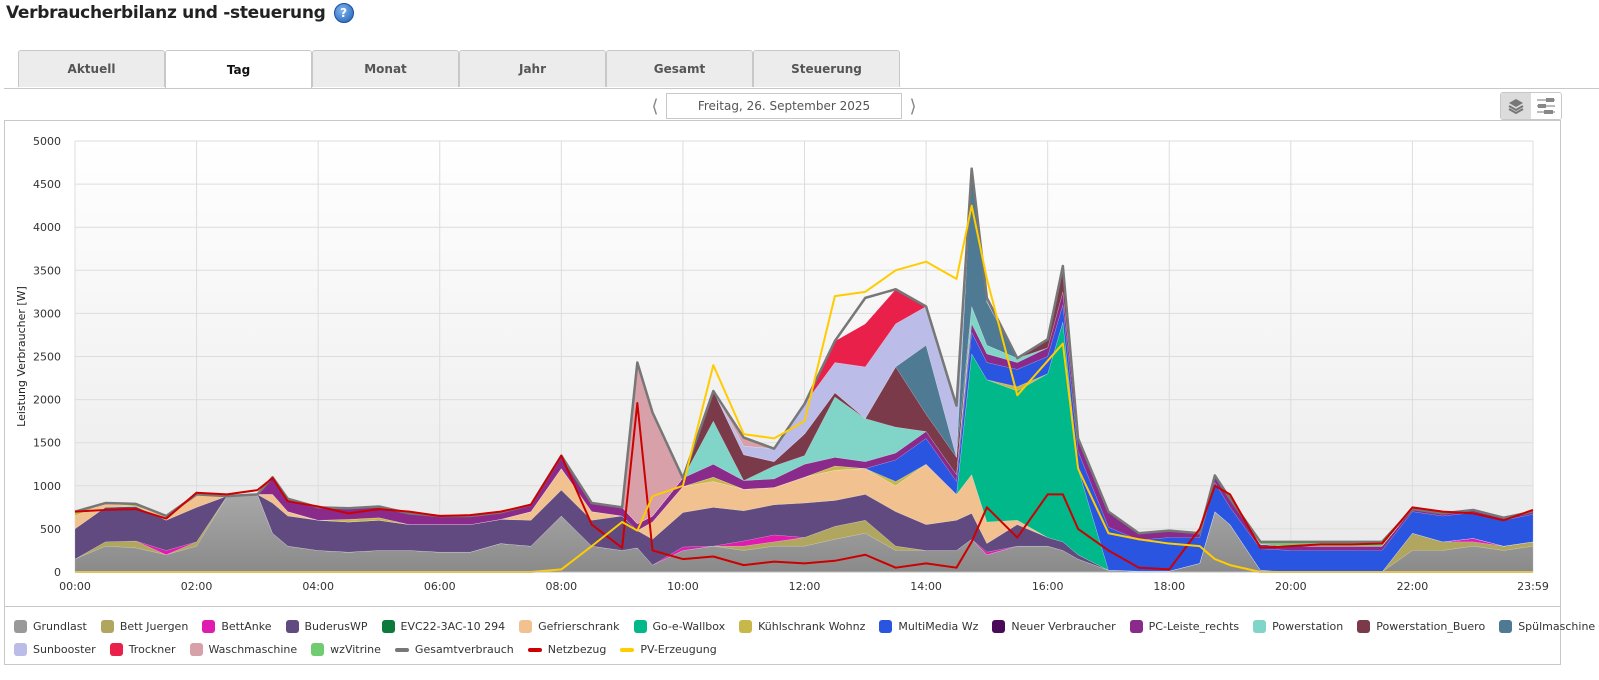 The height and width of the screenshot is (680, 1599). Describe the element at coordinates (1557, 626) in the screenshot. I see `legend-label: Spülmaschine` at that location.